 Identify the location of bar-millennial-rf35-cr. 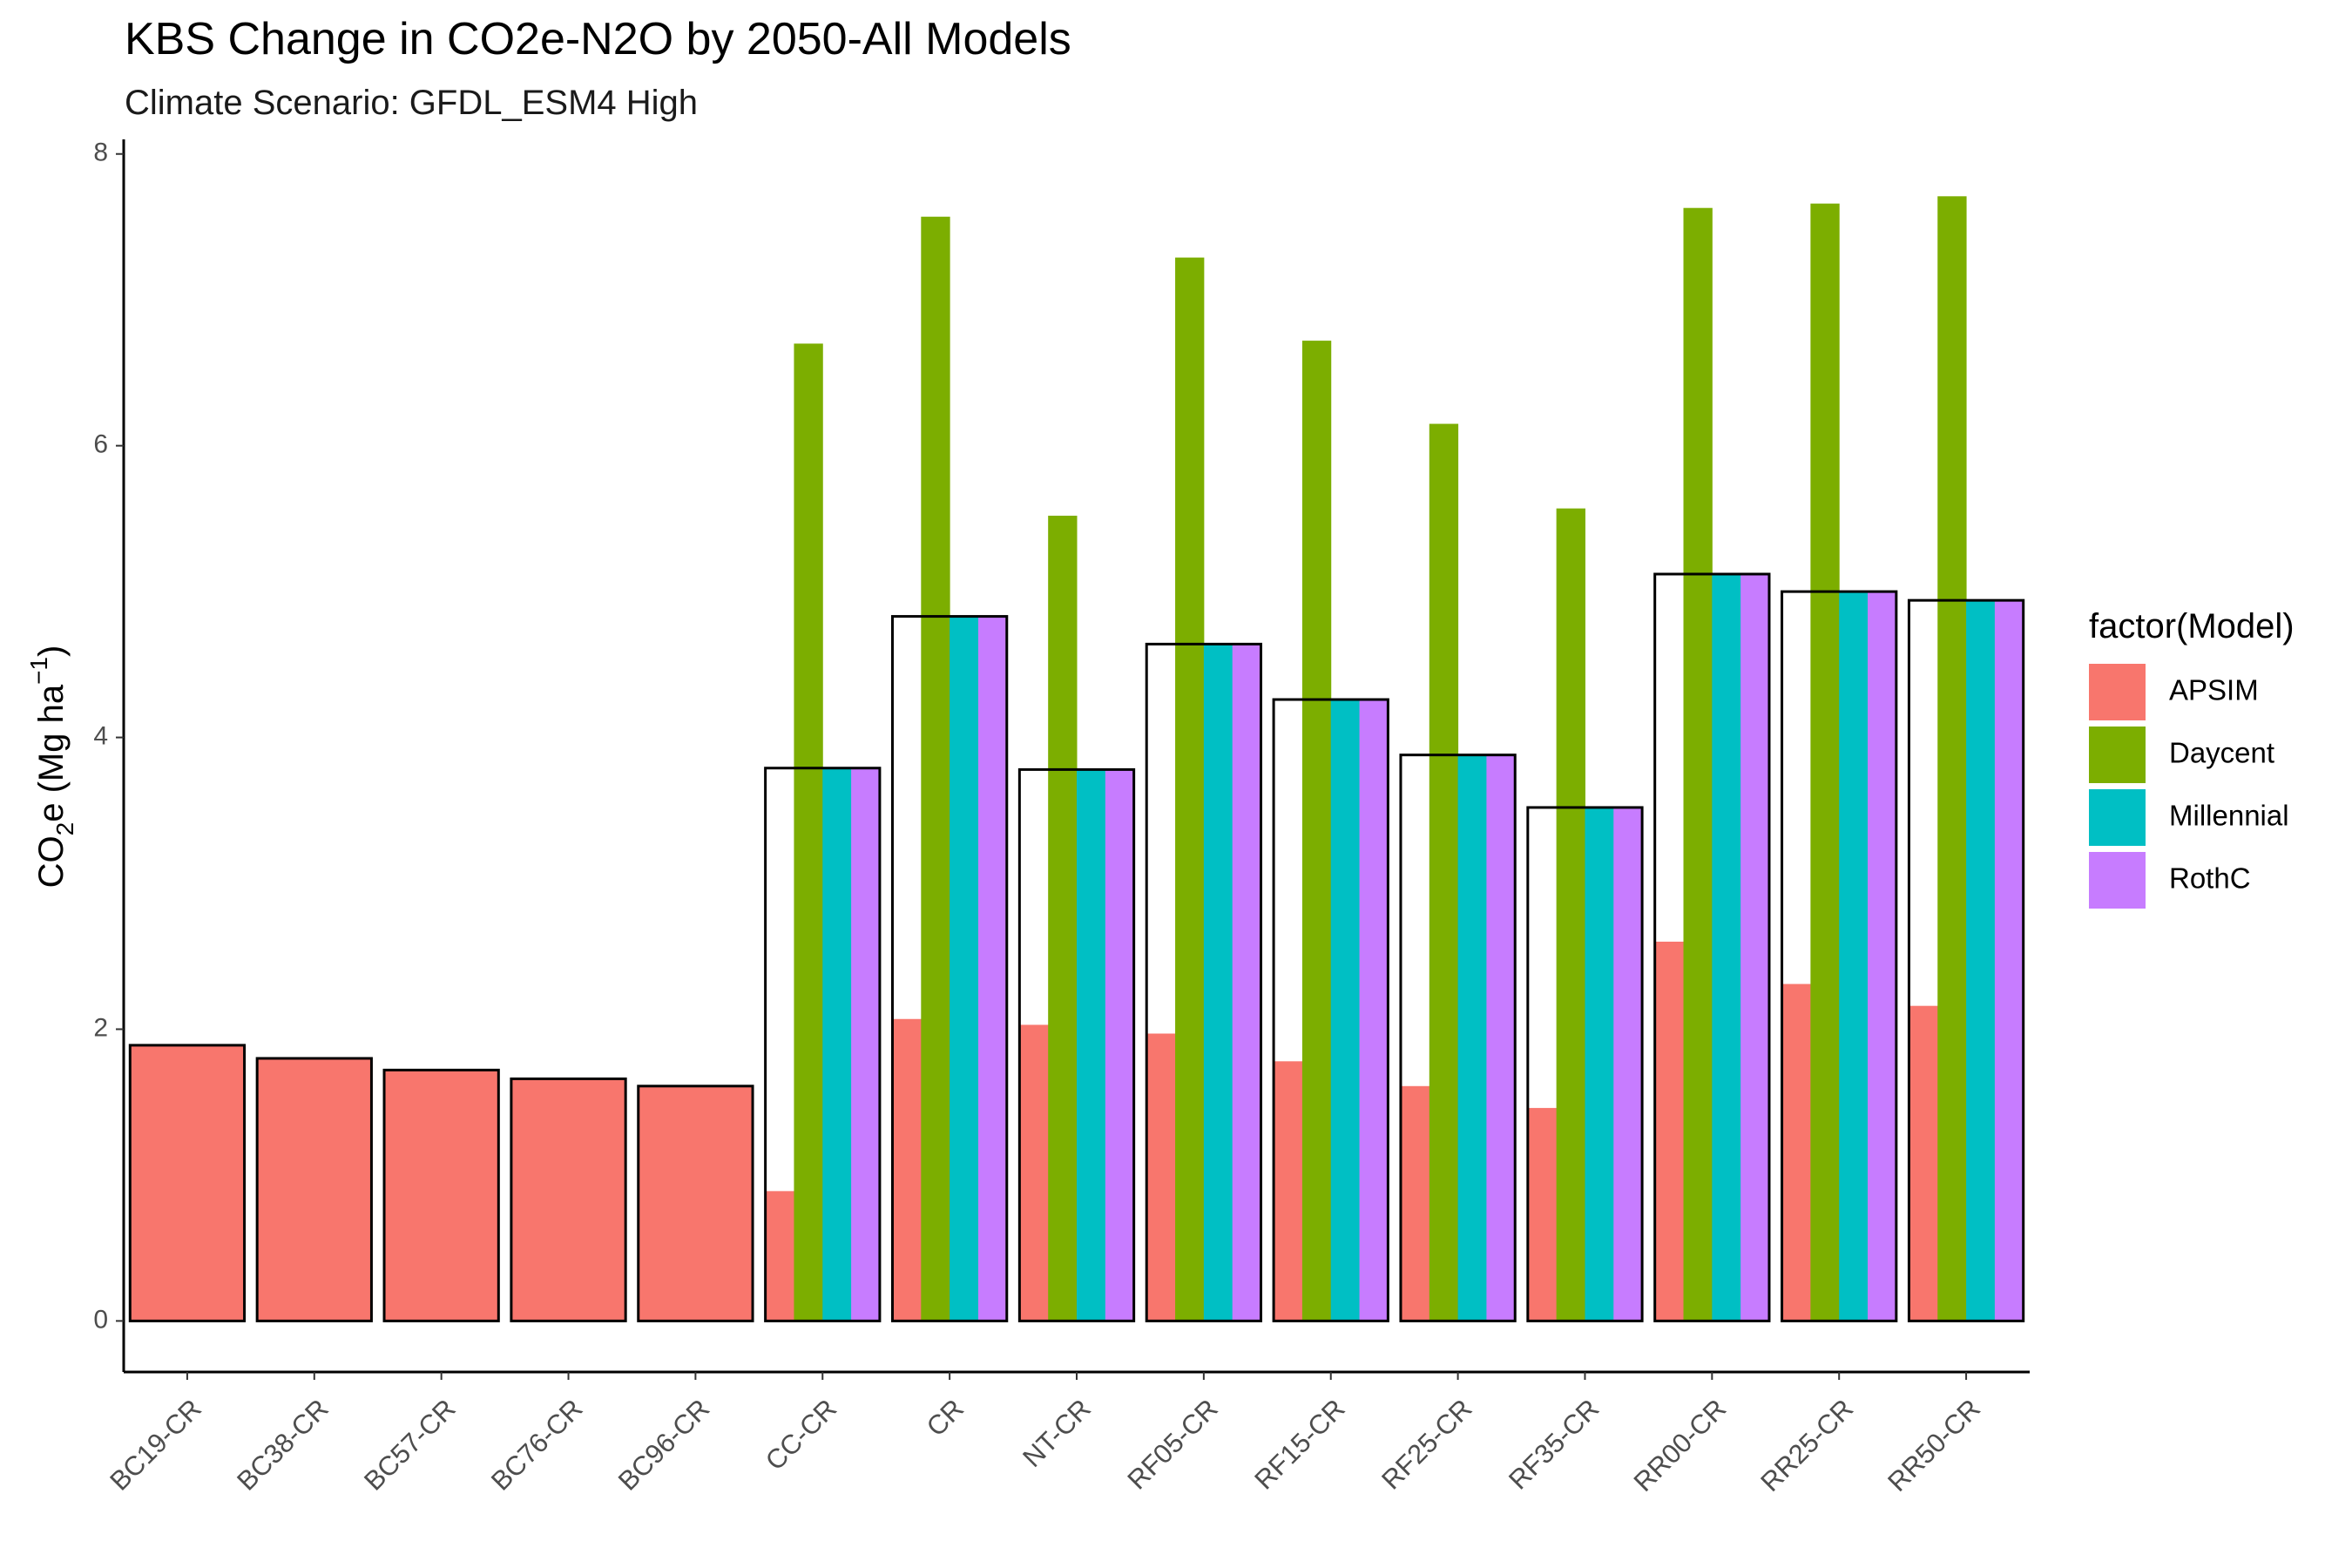
(1599, 1064).